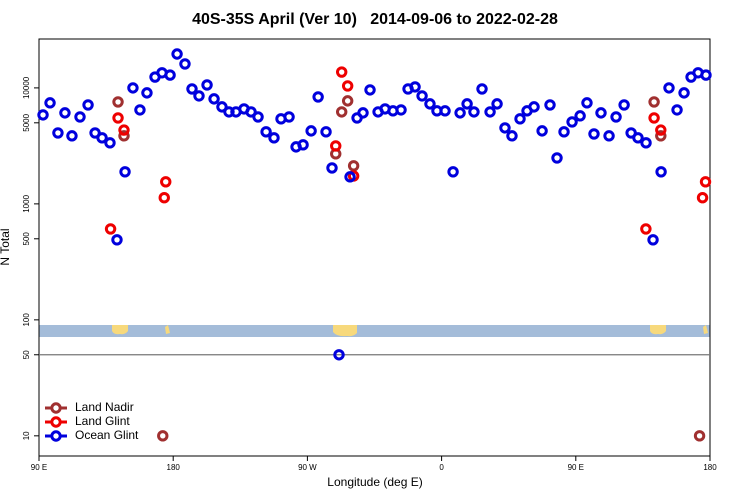 Image resolution: width=750 pixels, height=500 pixels. Describe the element at coordinates (107, 435) in the screenshot. I see `legend-label: Ocean Glint` at that location.